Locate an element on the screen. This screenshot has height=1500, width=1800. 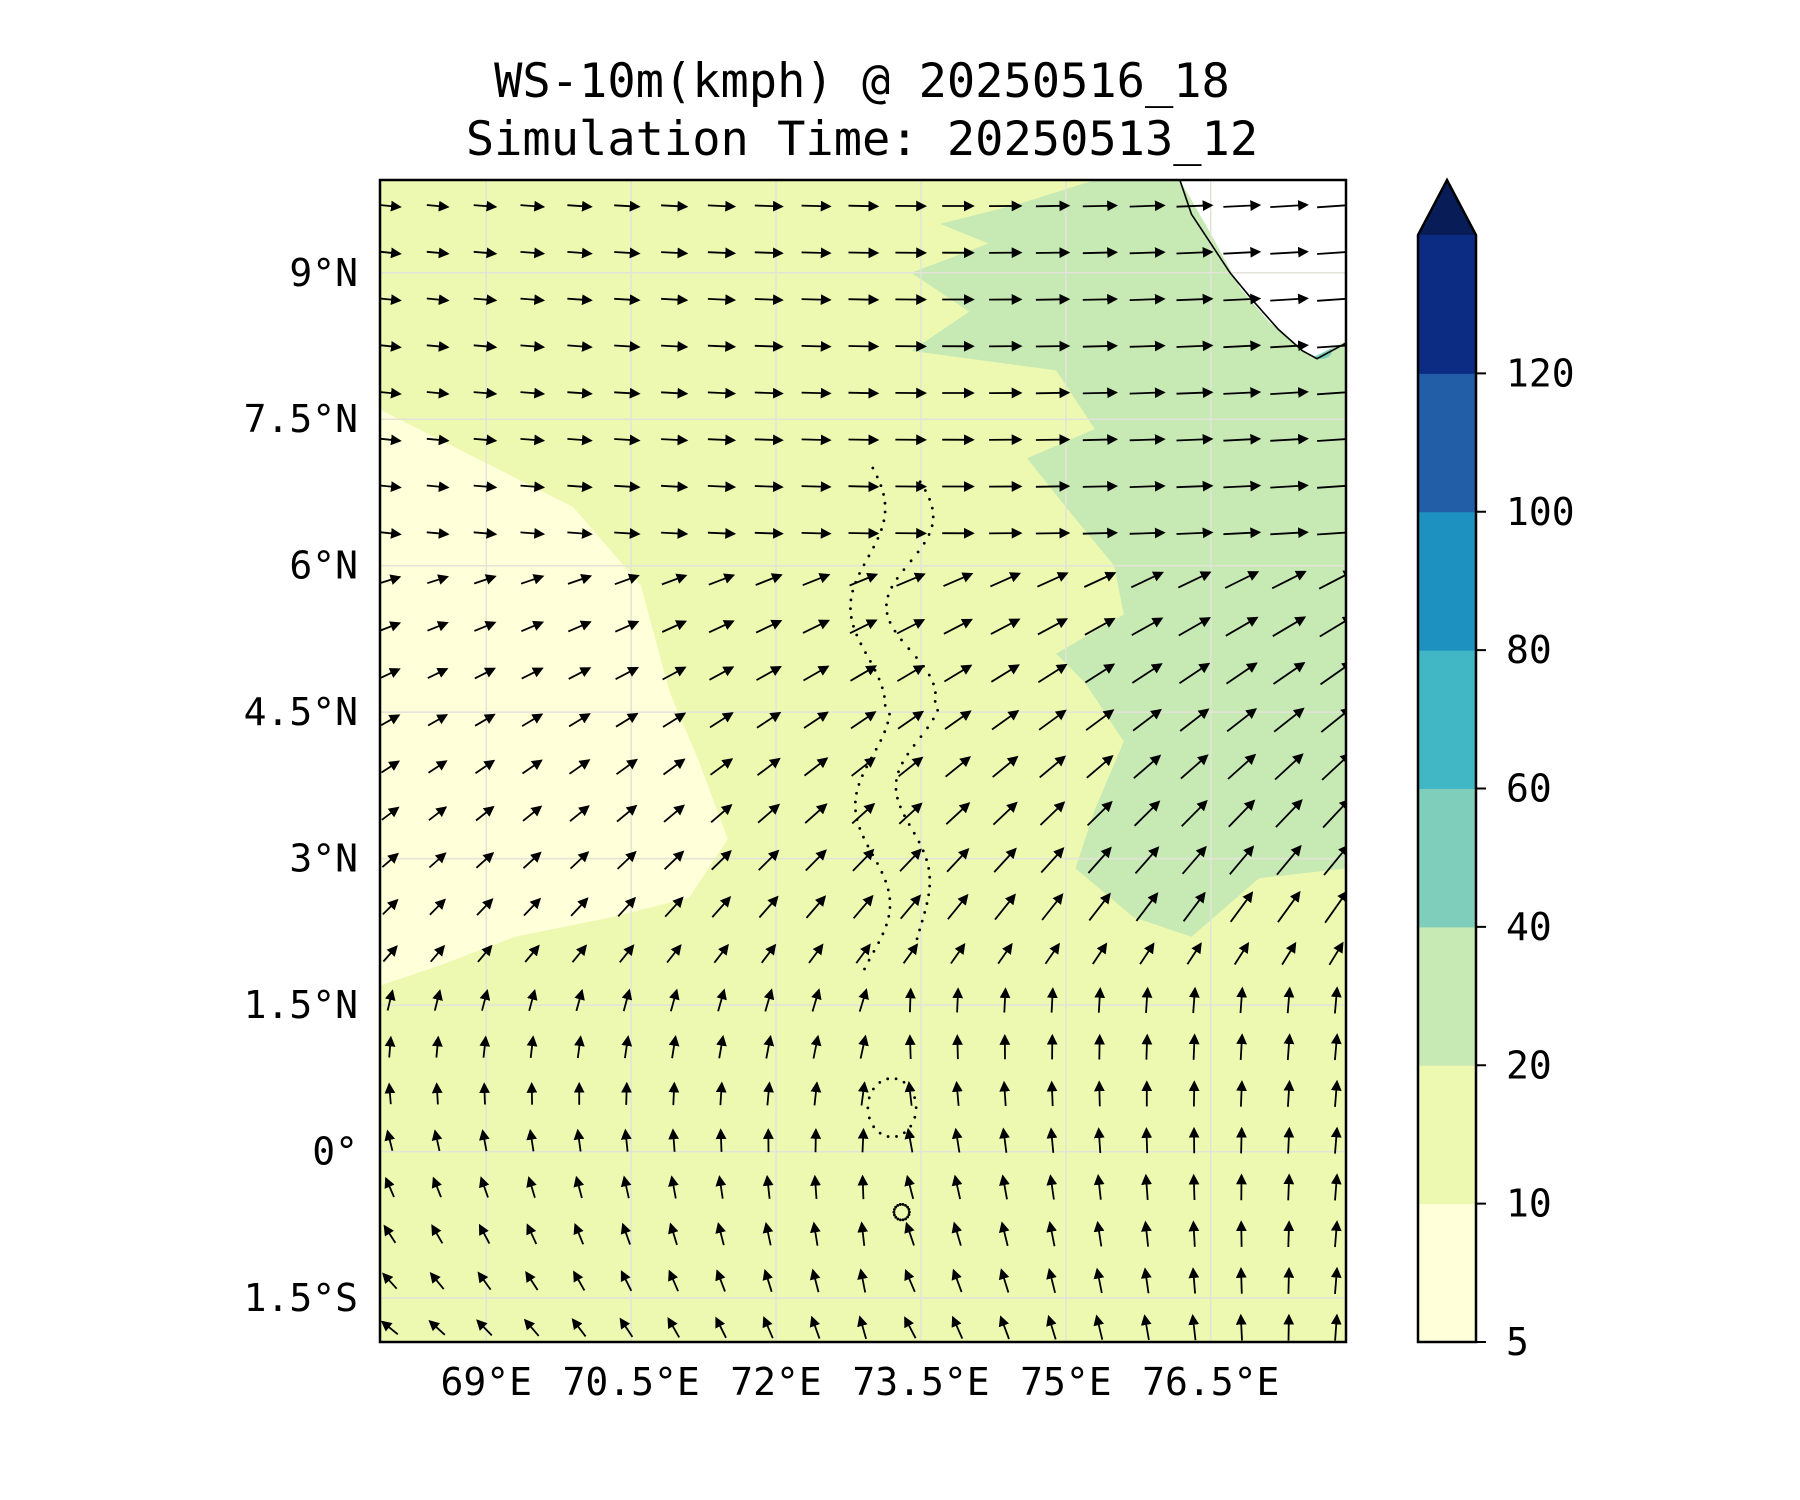
colorbar-tick-label: 80 is located at coordinates (1529, 650).